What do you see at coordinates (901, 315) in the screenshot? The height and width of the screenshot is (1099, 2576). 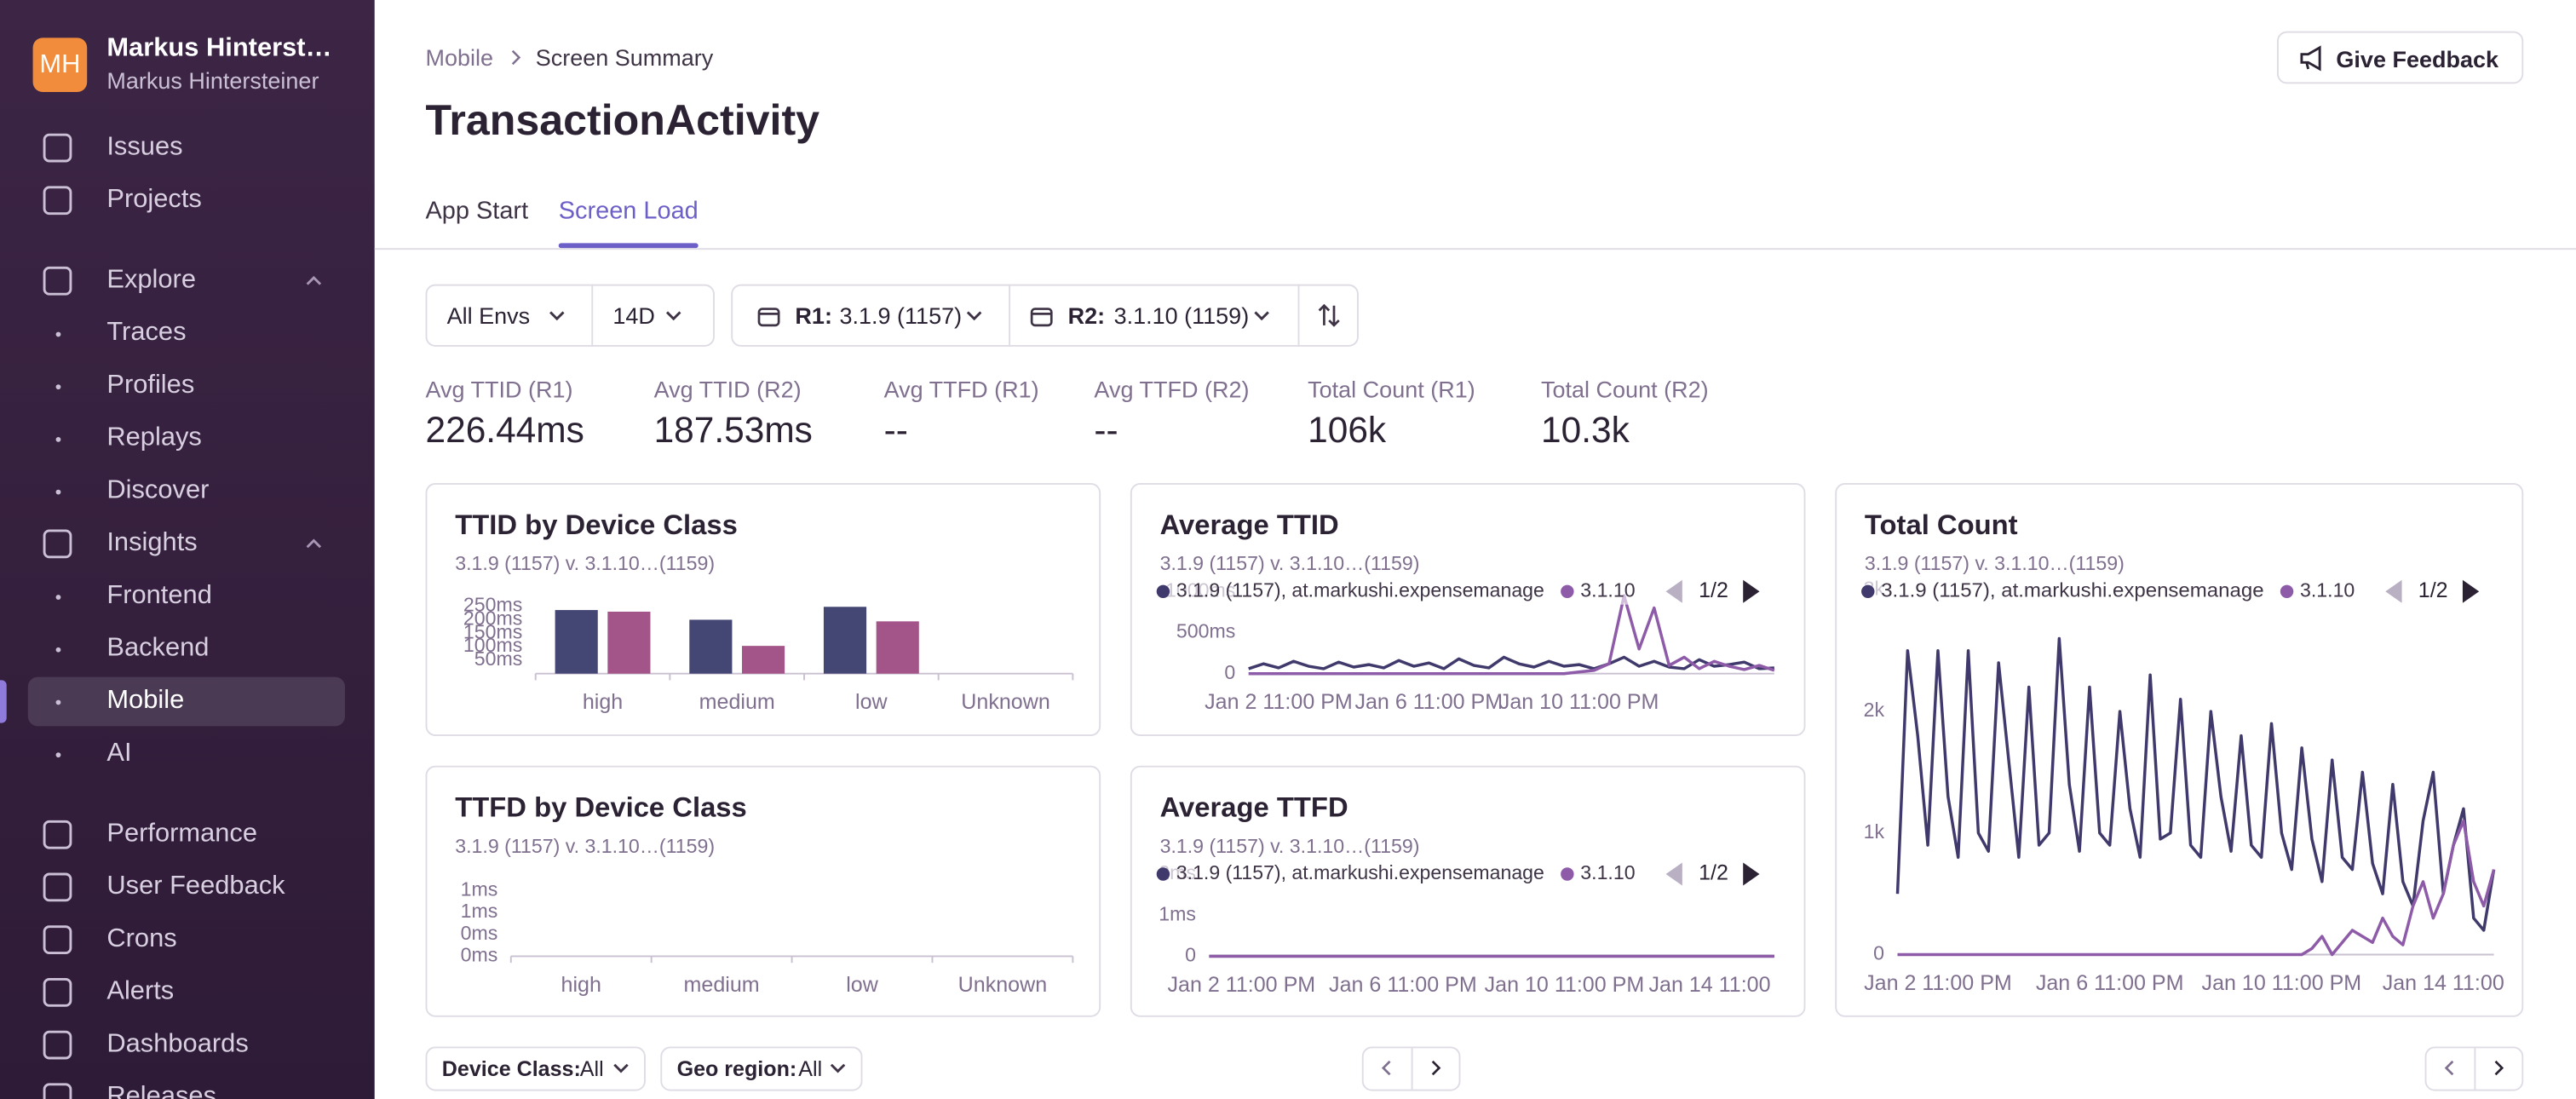 I see `release-value: 3.1.9 (1157)` at bounding box center [901, 315].